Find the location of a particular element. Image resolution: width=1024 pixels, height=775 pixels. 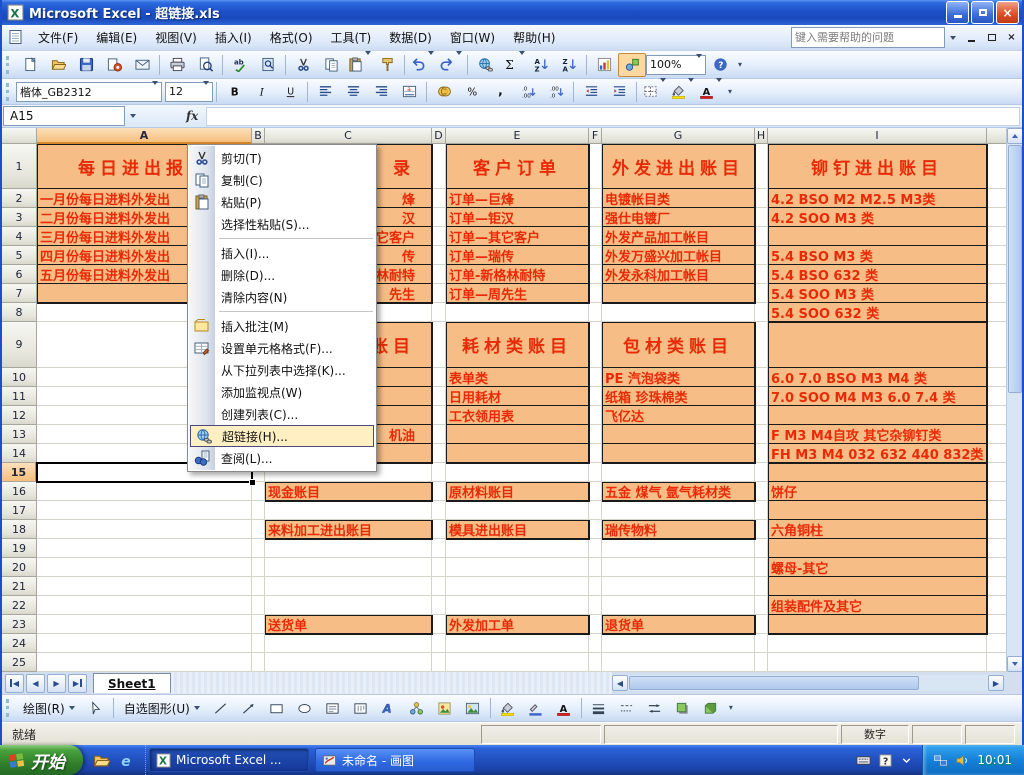

cell-B16 is located at coordinates (258, 491).